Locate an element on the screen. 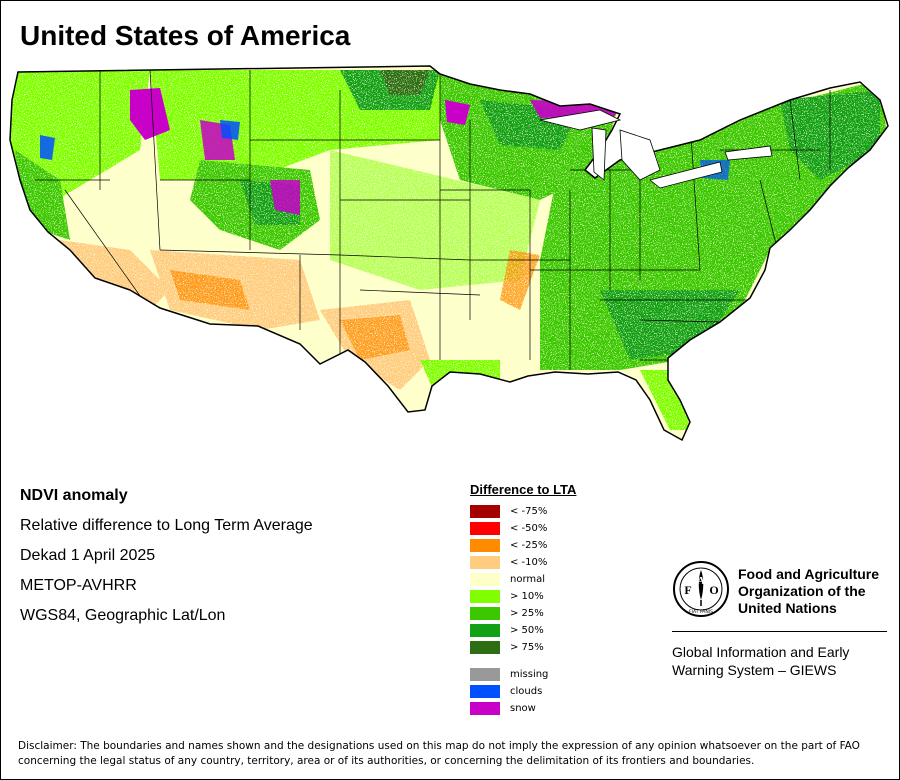 The image size is (900, 780). giews-line: Warning System – GIEWS is located at coordinates (754, 670).